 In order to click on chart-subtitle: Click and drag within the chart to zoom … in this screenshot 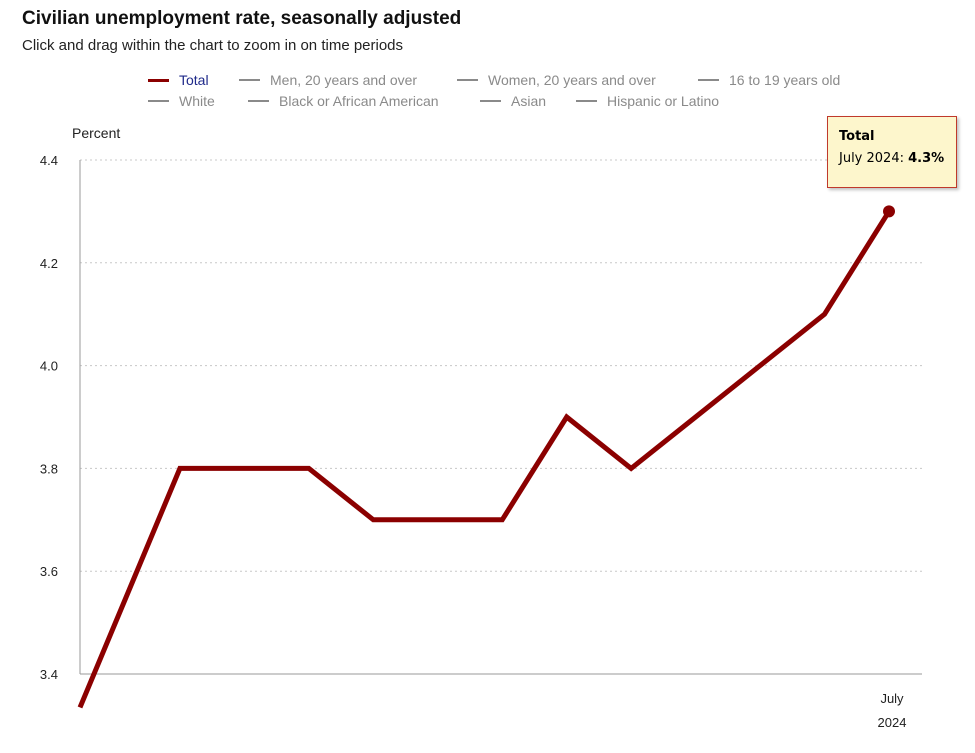, I will do `click(213, 45)`.